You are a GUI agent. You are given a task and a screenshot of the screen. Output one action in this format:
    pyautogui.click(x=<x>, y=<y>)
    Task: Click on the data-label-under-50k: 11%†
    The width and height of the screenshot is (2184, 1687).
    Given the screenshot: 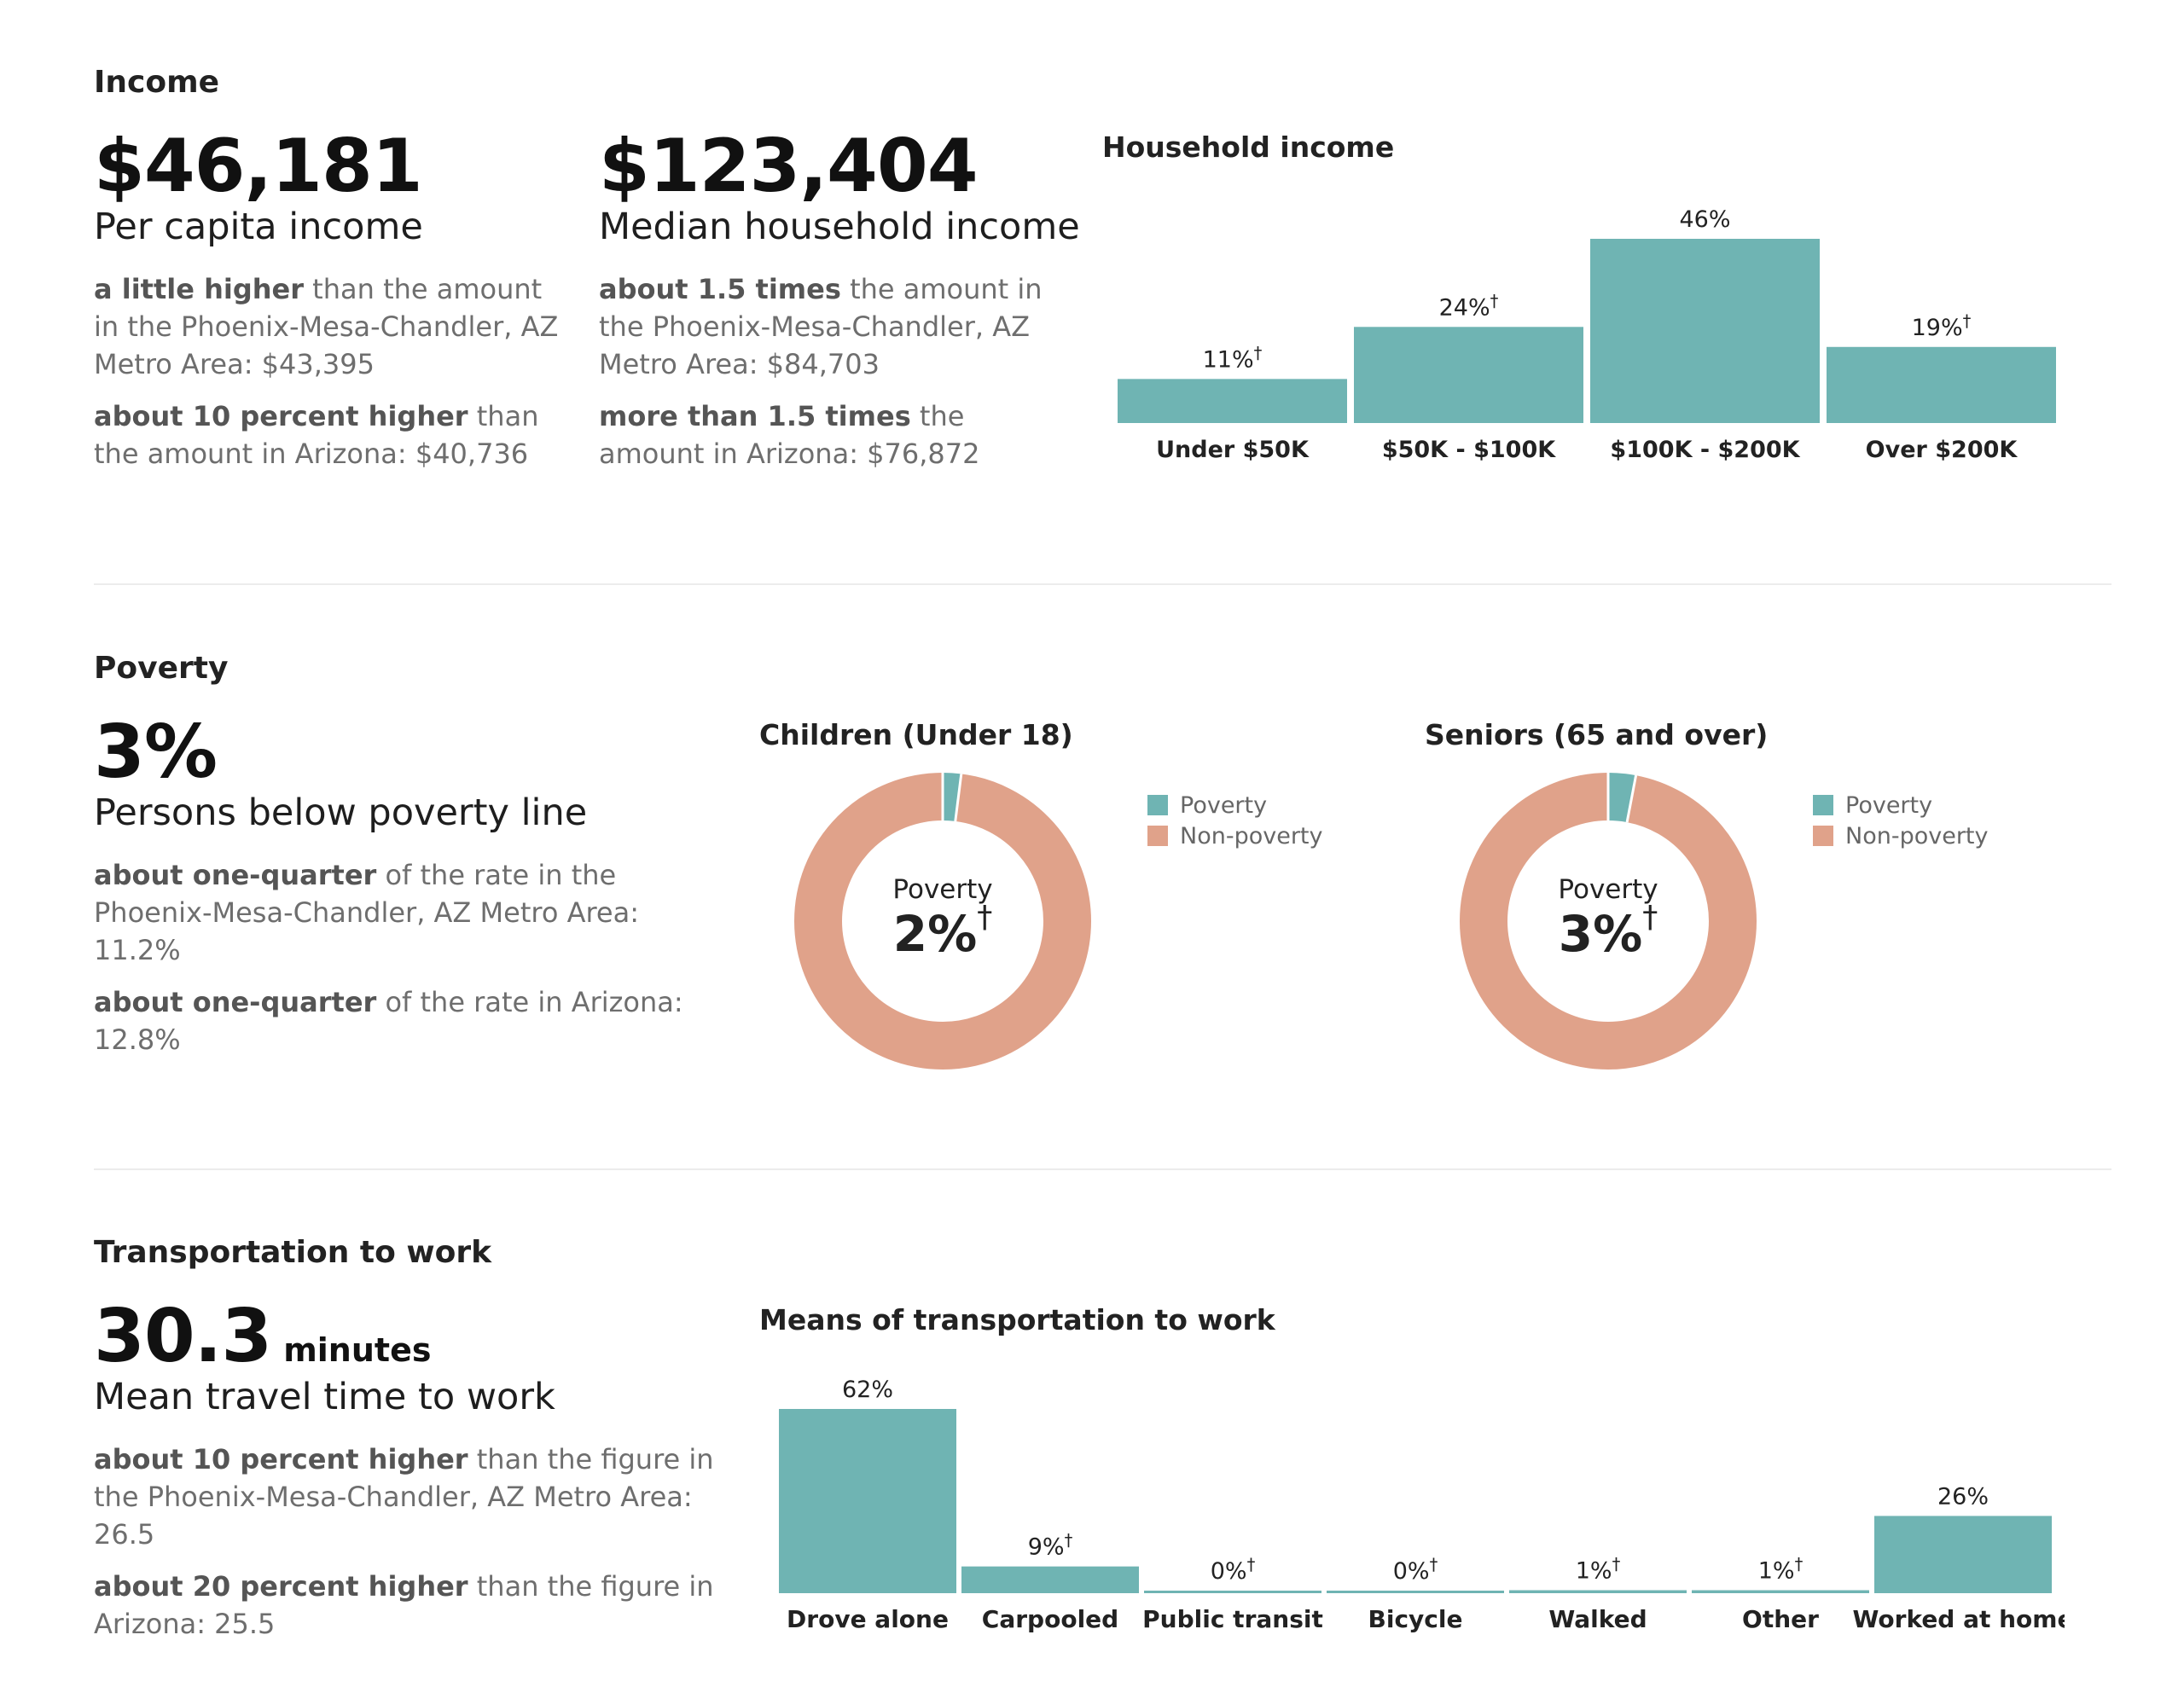 What is the action you would take?
    pyautogui.click(x=1233, y=358)
    